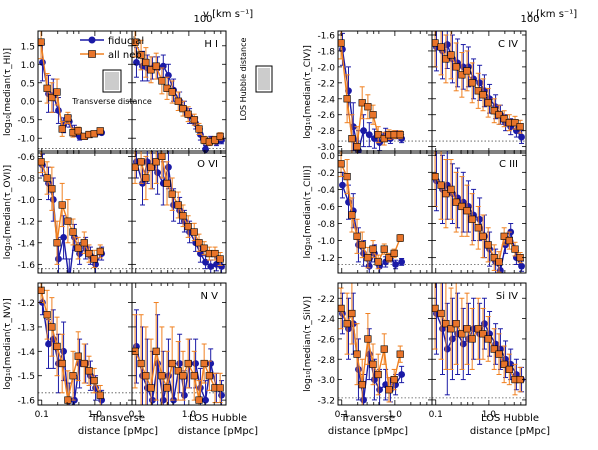 The image size is (598, 450). Describe the element at coordinates (510, 431) in the screenshot. I see `xlabel-los-right-line2: distance [pMpc]` at that location.